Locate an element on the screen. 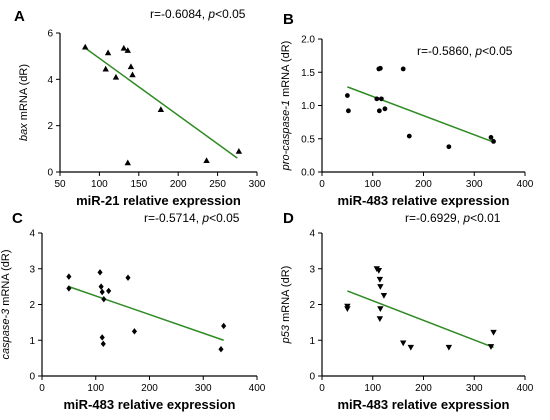 The height and width of the screenshot is (420, 550). correlation-r: r=-0.5714, is located at coordinates (173, 218).